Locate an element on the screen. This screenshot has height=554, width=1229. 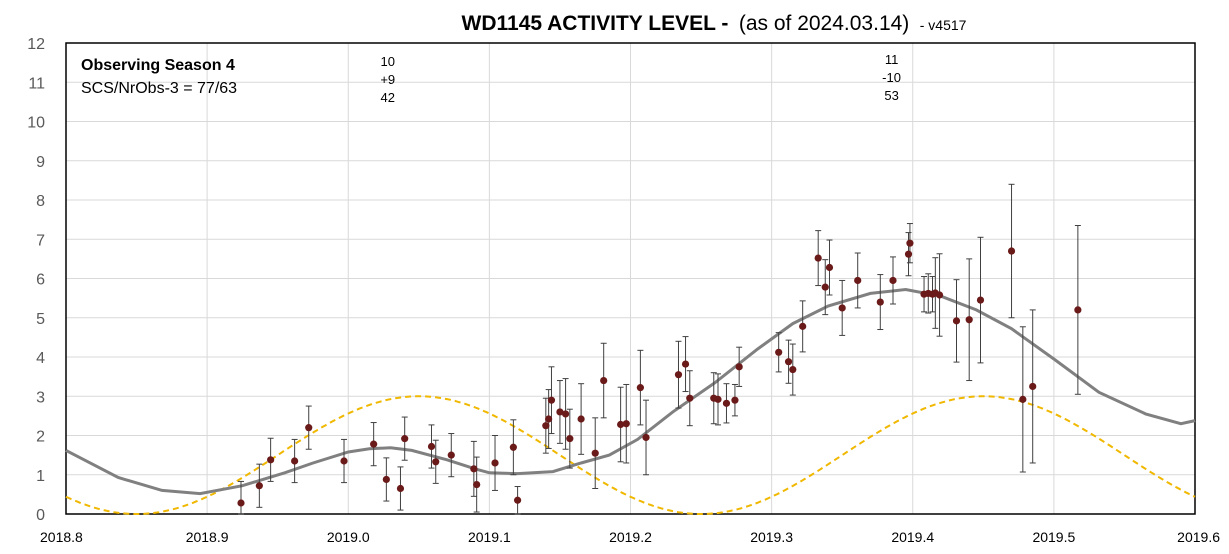
annotation-right-line-2: -10 is located at coordinates (891, 77).